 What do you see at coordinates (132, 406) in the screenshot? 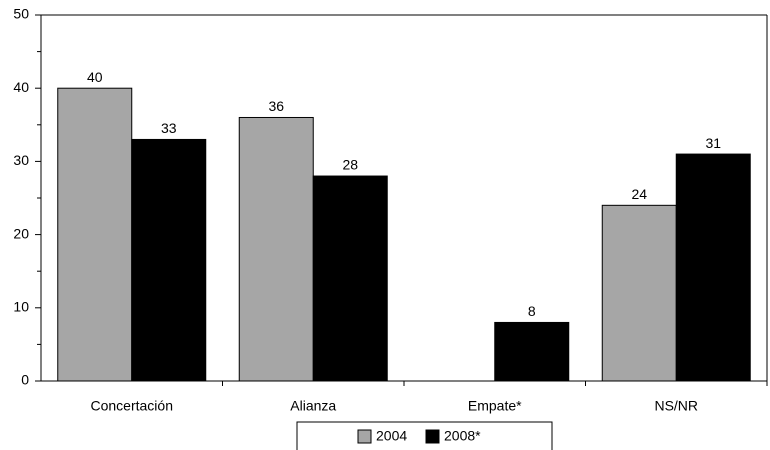
I see `x-tick-label: Concertación` at bounding box center [132, 406].